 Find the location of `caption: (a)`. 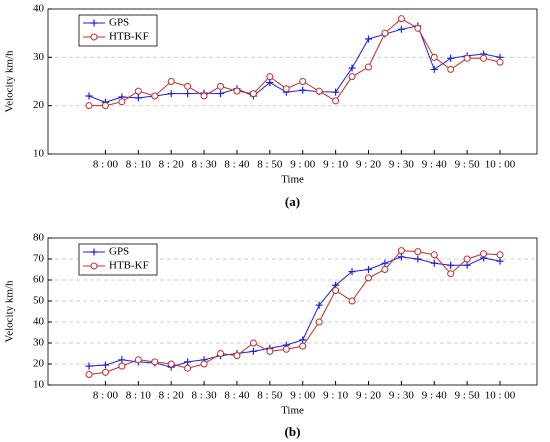

caption: (a) is located at coordinates (292, 201).